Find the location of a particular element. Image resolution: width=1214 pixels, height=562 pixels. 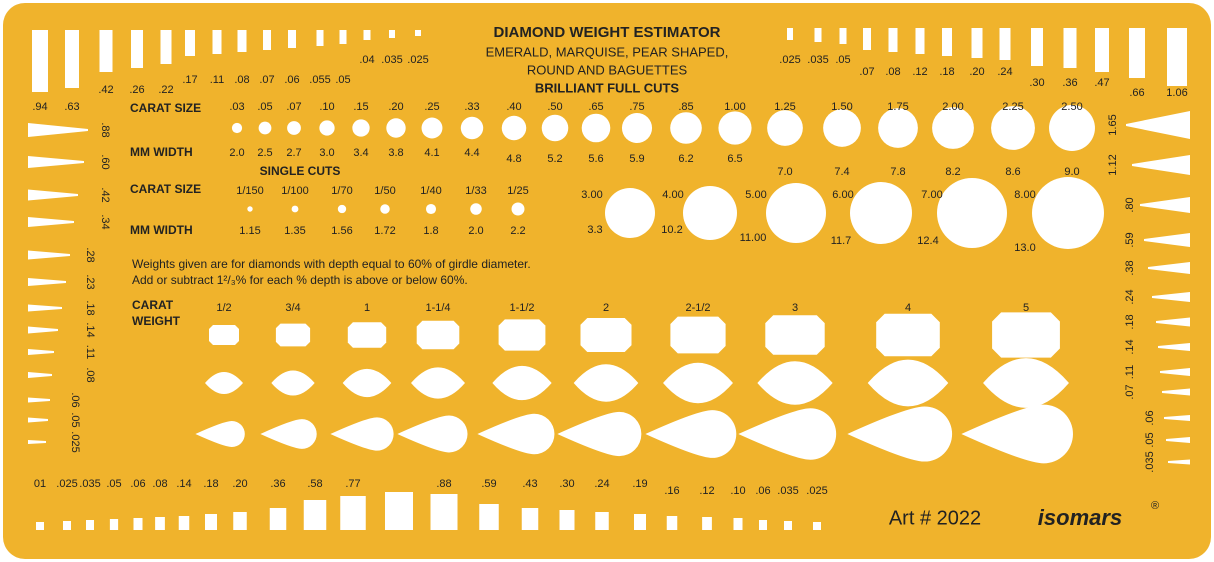

label: .77 is located at coordinates (352, 484).